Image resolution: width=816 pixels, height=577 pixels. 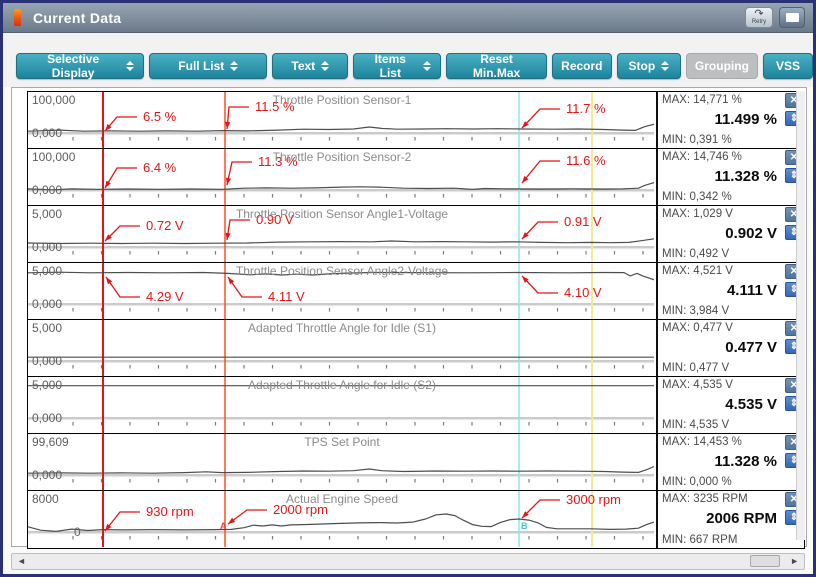 I want to click on toolbar-button-record: Record, so click(x=581, y=66).